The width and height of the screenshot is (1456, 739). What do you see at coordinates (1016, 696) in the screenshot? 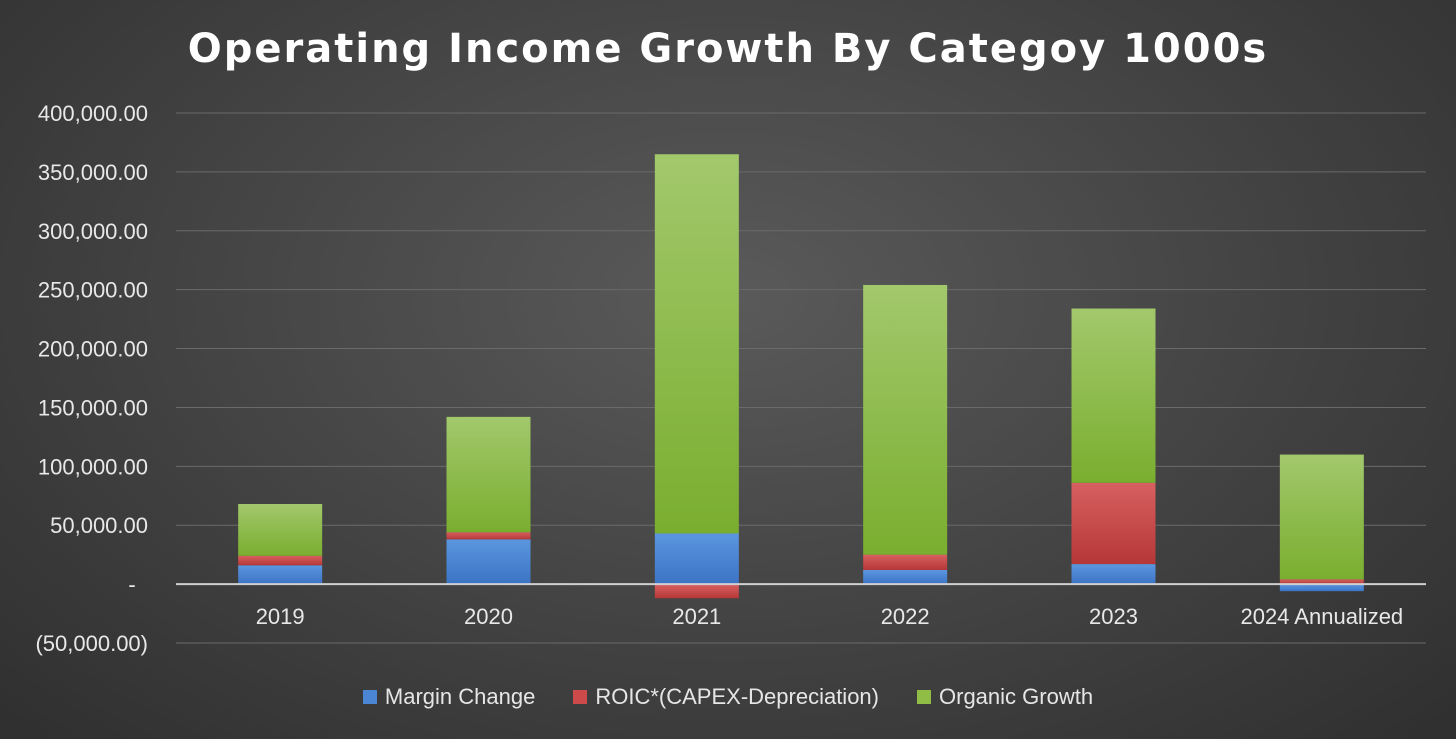
I see `legend-label-organic-growth: Organic Growth` at bounding box center [1016, 696].